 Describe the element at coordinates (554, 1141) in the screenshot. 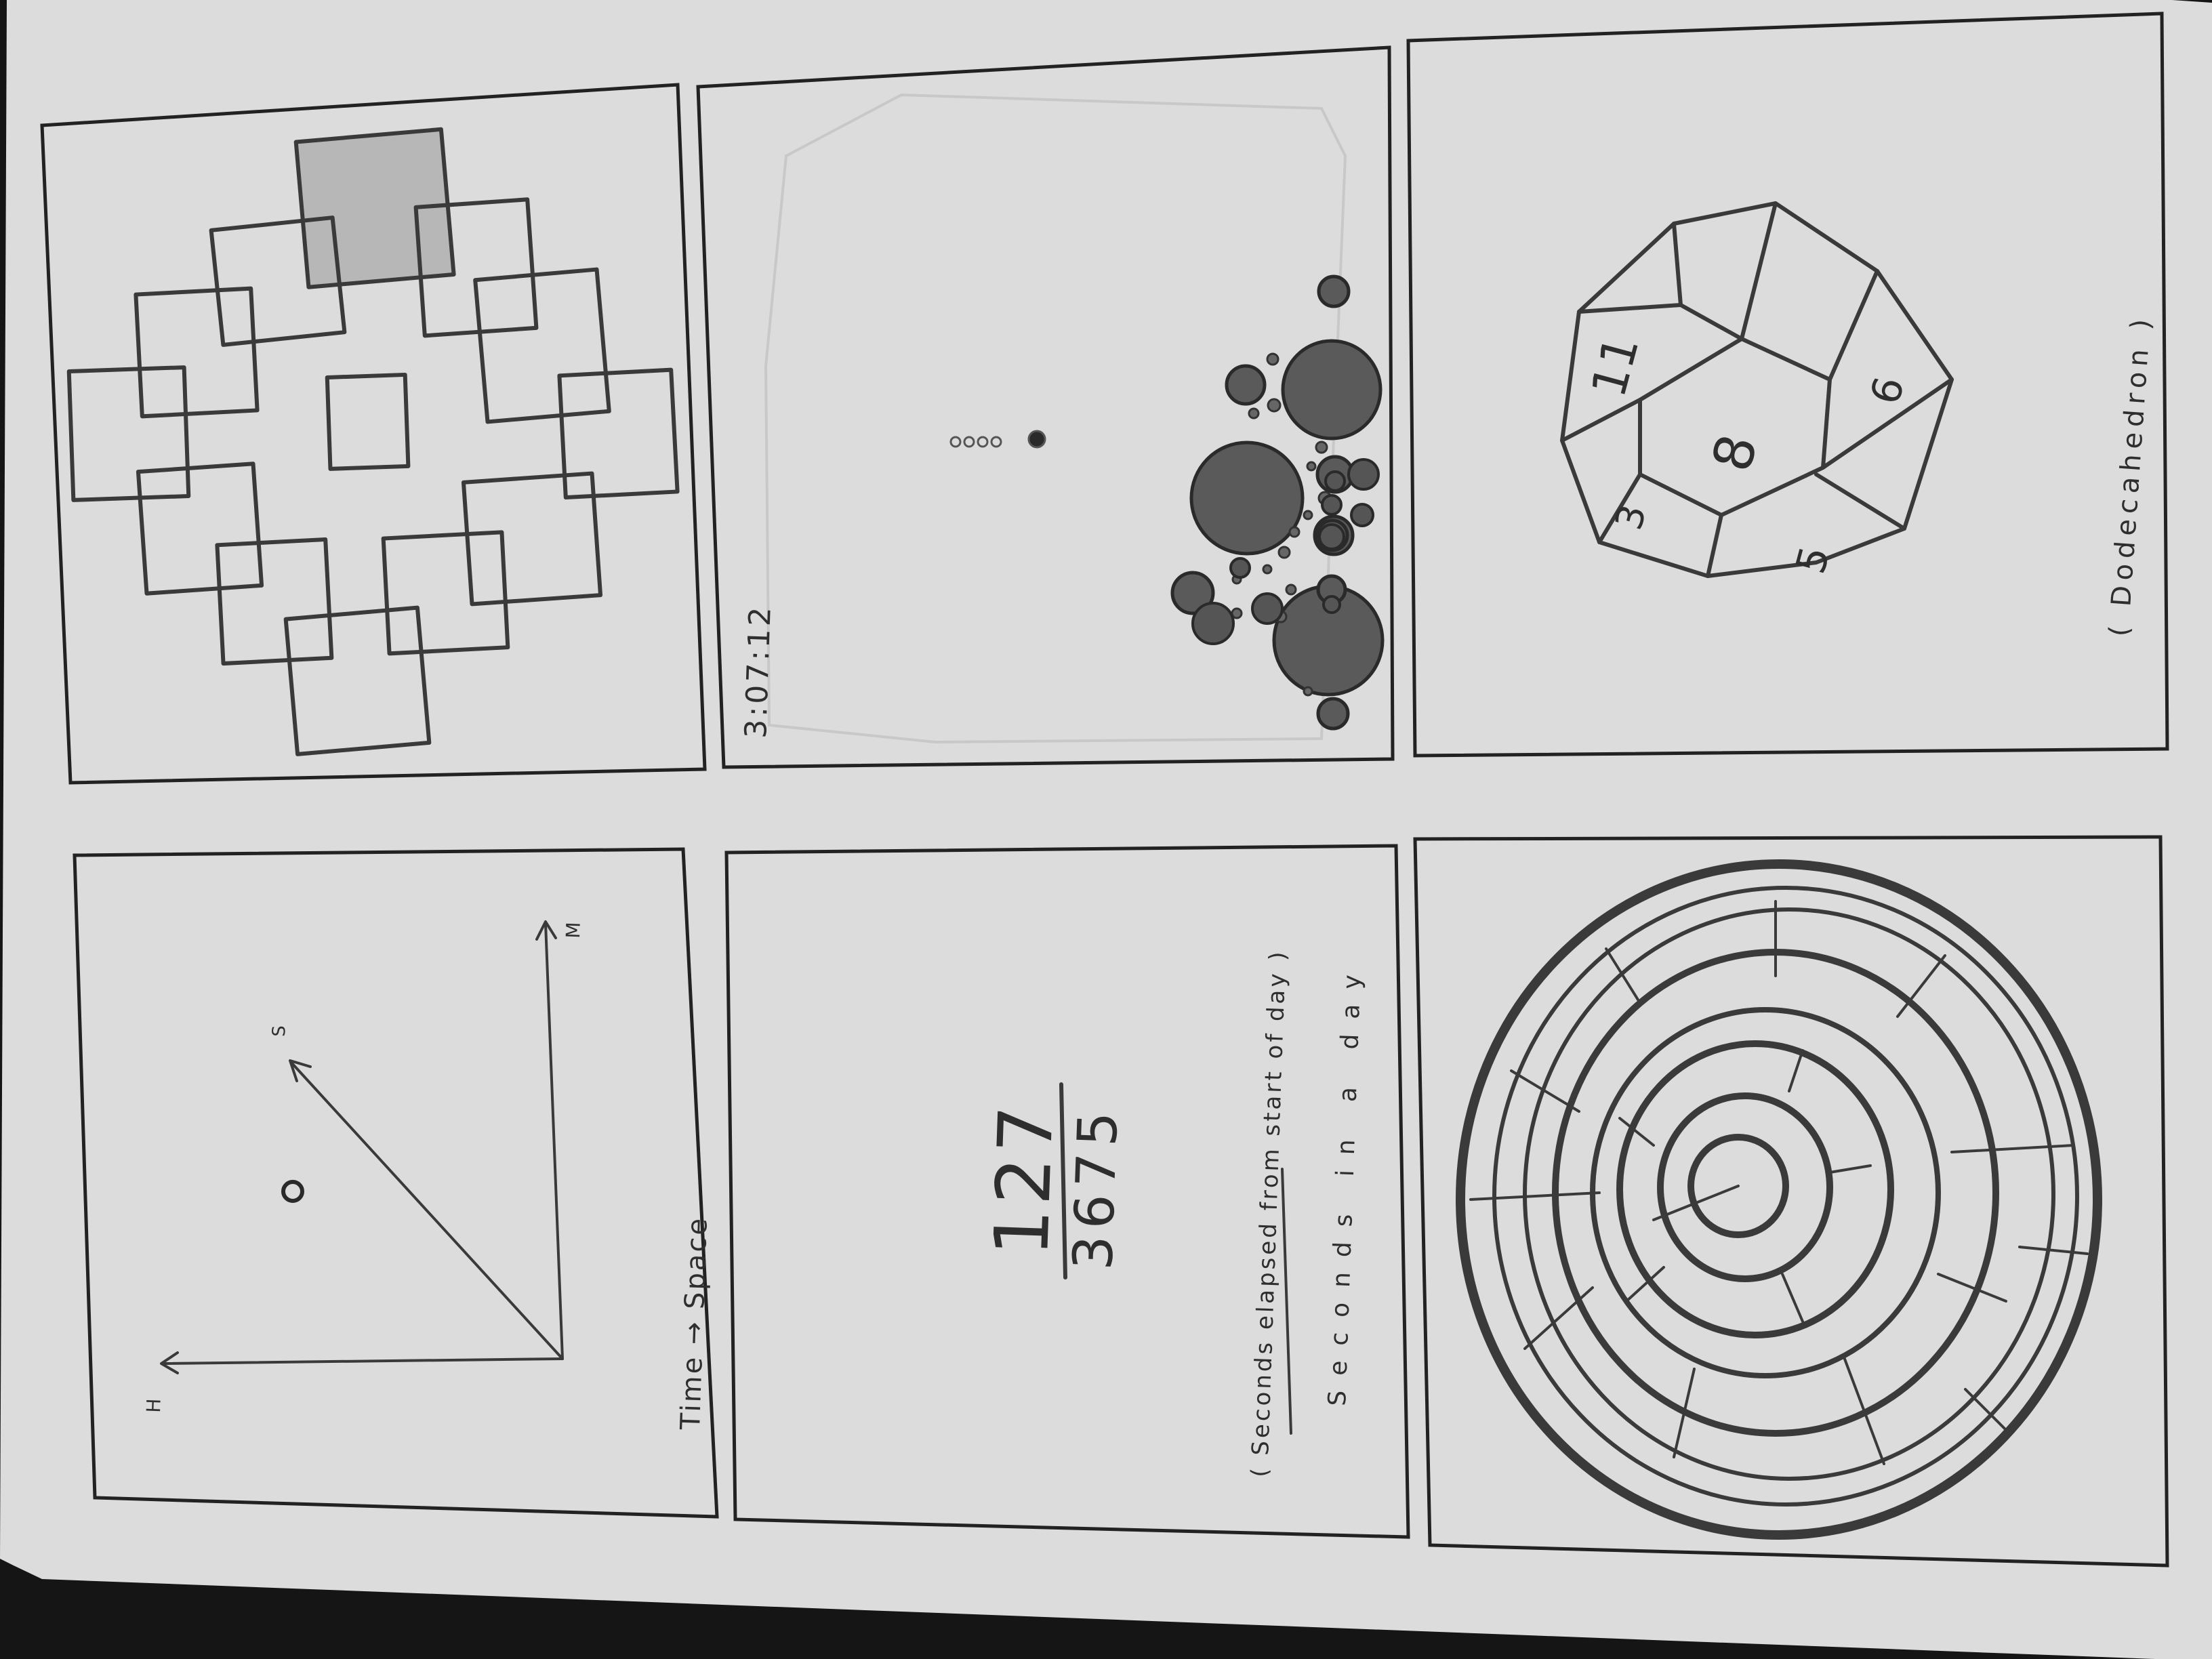

I see `axis-m-line` at that location.